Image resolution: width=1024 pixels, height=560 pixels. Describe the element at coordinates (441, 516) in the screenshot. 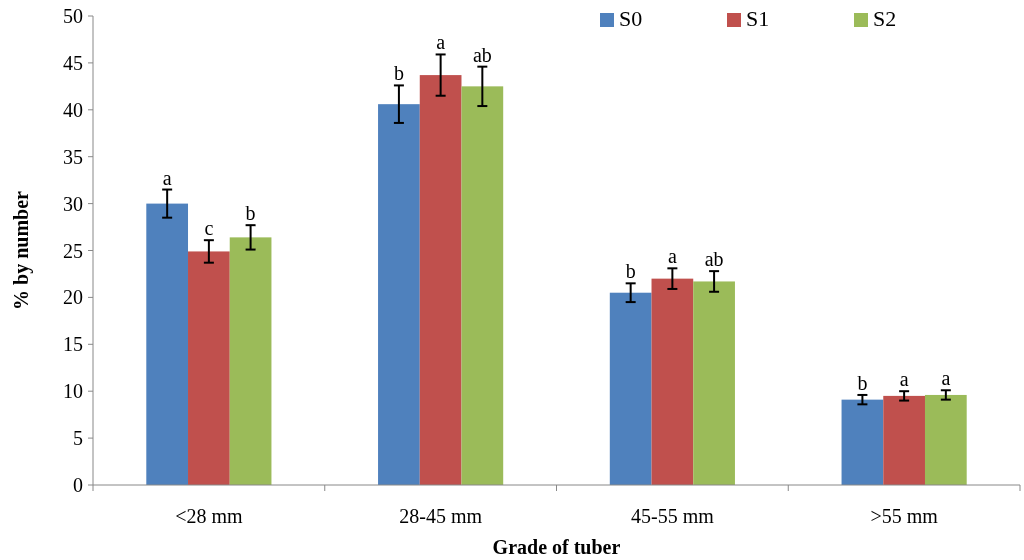

I see `x-tick-label: 28-45 mm` at that location.